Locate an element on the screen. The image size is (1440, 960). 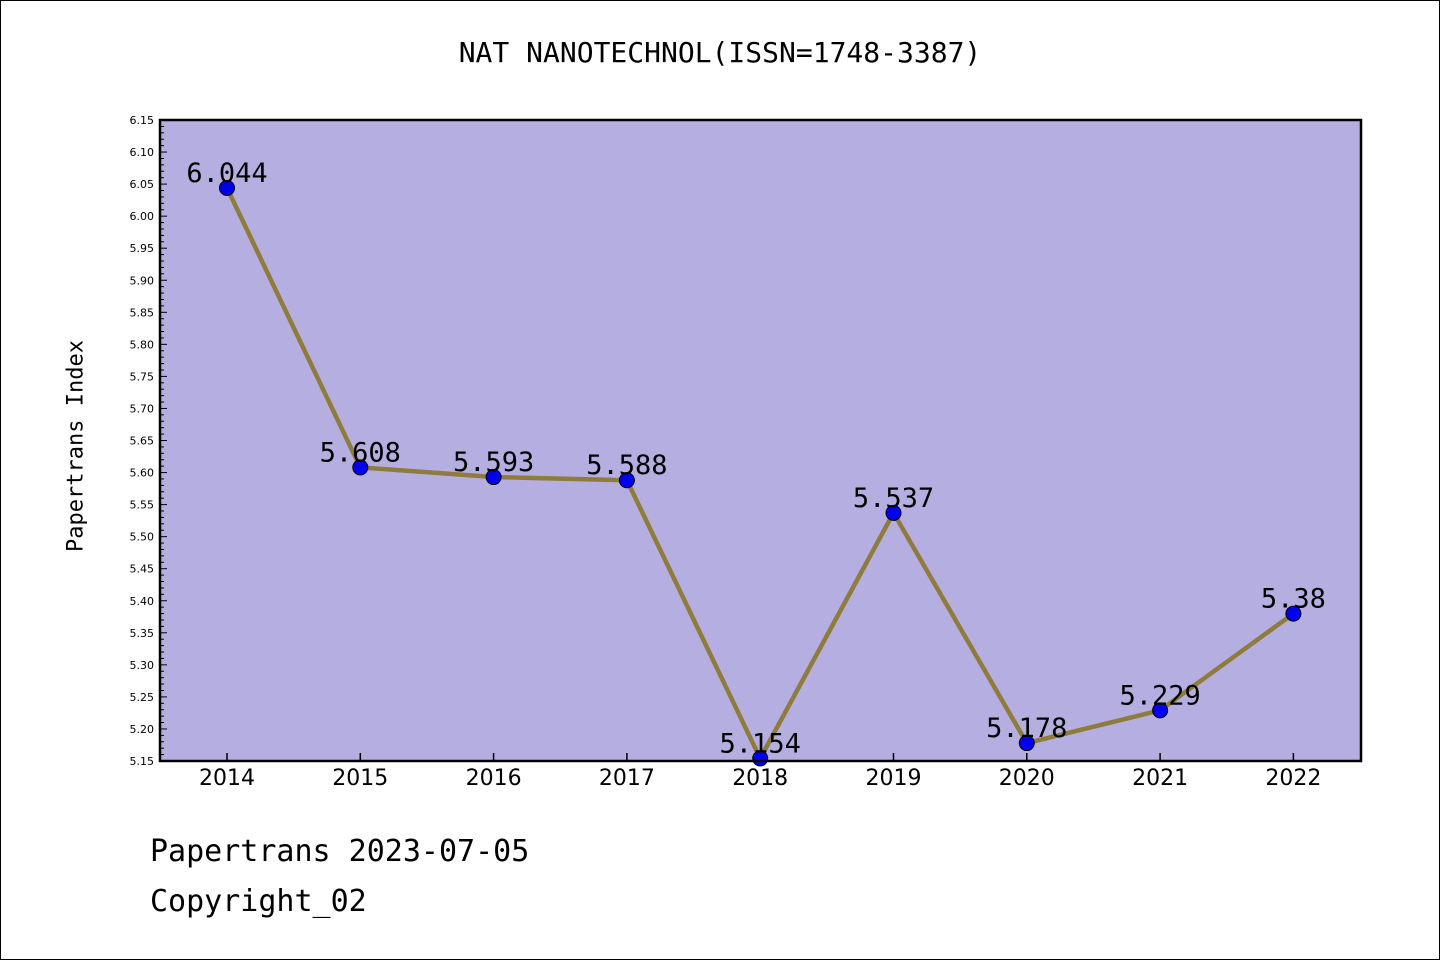
x-tick-label: 2015 is located at coordinates (360, 778).